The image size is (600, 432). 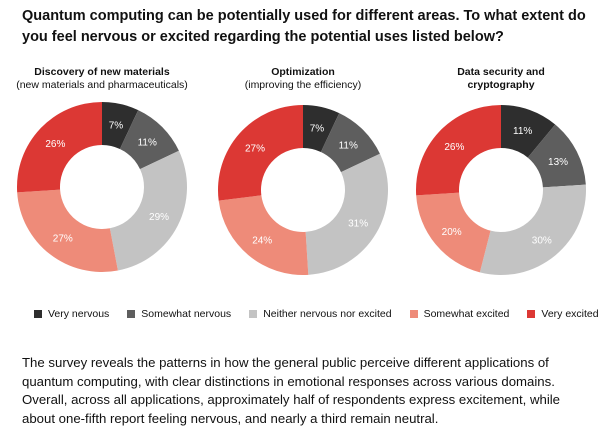 What do you see at coordinates (542, 240) in the screenshot?
I see `data-label: 30%` at bounding box center [542, 240].